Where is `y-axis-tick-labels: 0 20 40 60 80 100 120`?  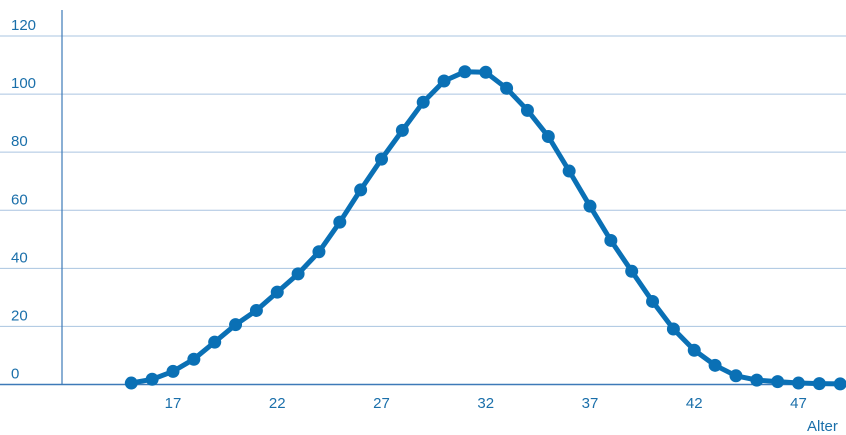
y-axis-tick-labels: 0 20 40 60 80 100 120 is located at coordinates (23, 200).